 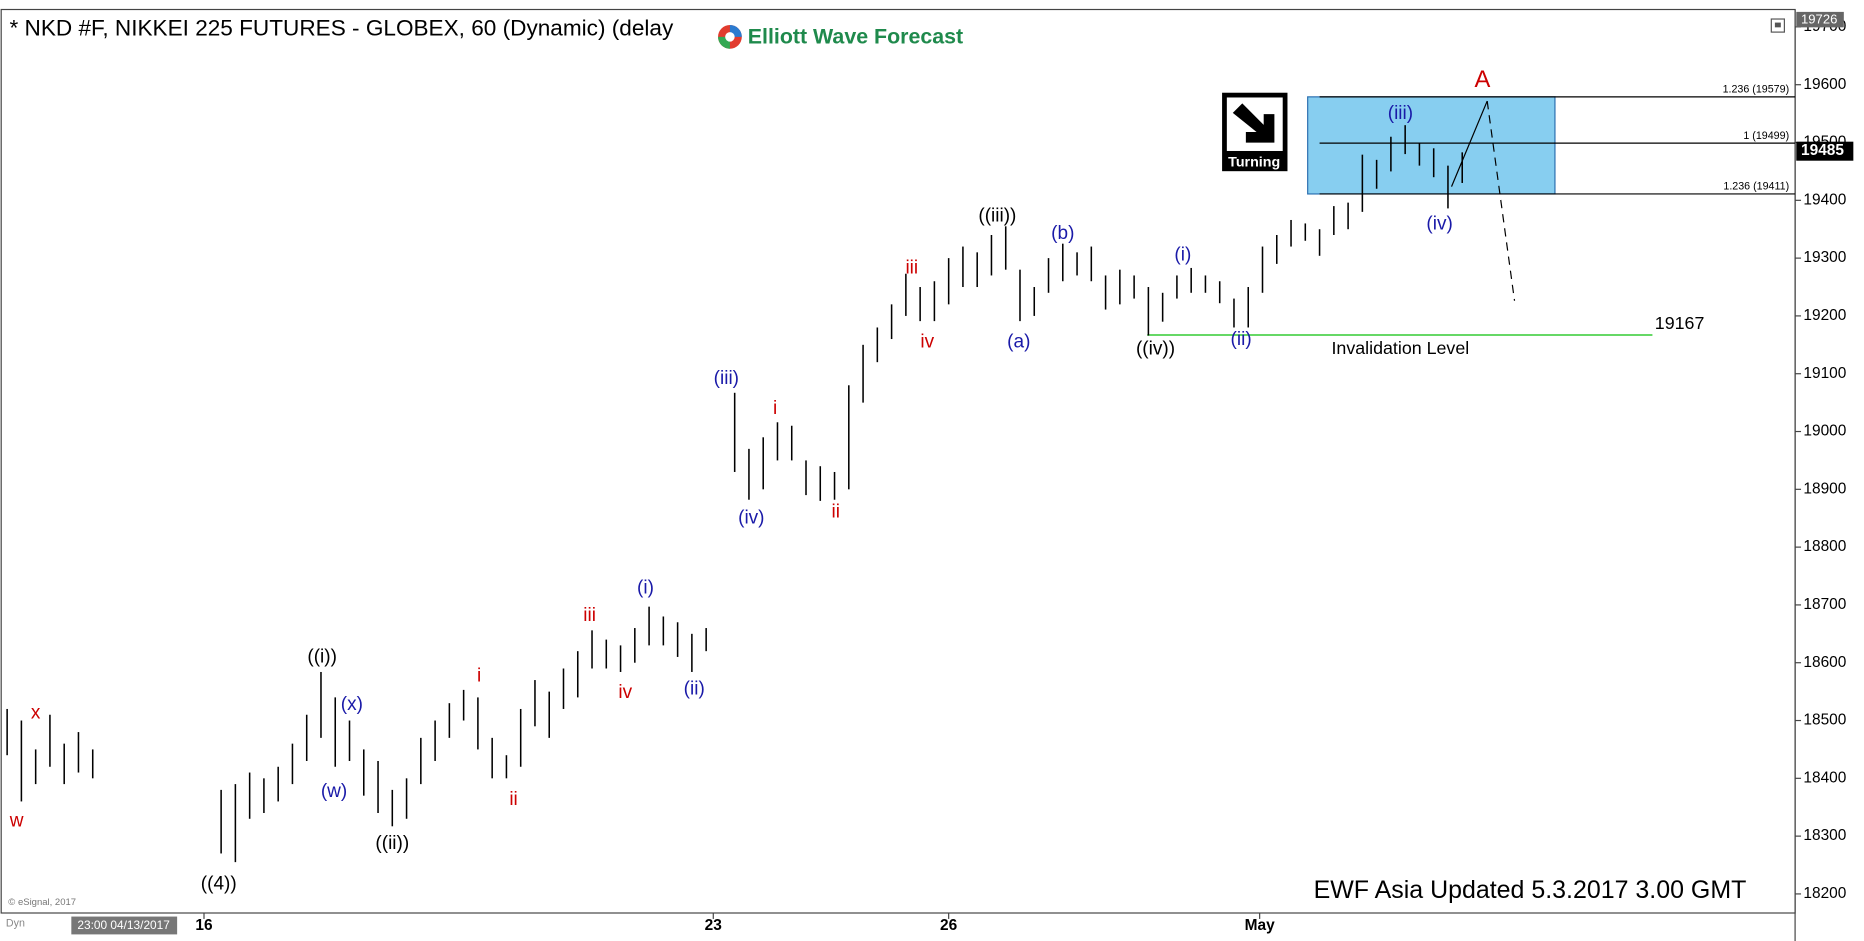 What do you see at coordinates (1824, 720) in the screenshot?
I see `y-tick-label: 18500` at bounding box center [1824, 720].